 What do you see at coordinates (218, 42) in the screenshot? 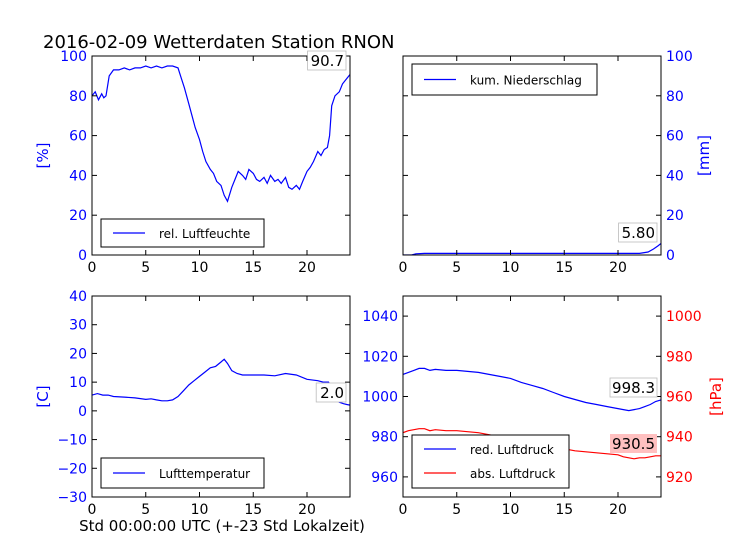
I see `chart-title: 2016-02-09 Wetterdaten Station RNON` at bounding box center [218, 42].